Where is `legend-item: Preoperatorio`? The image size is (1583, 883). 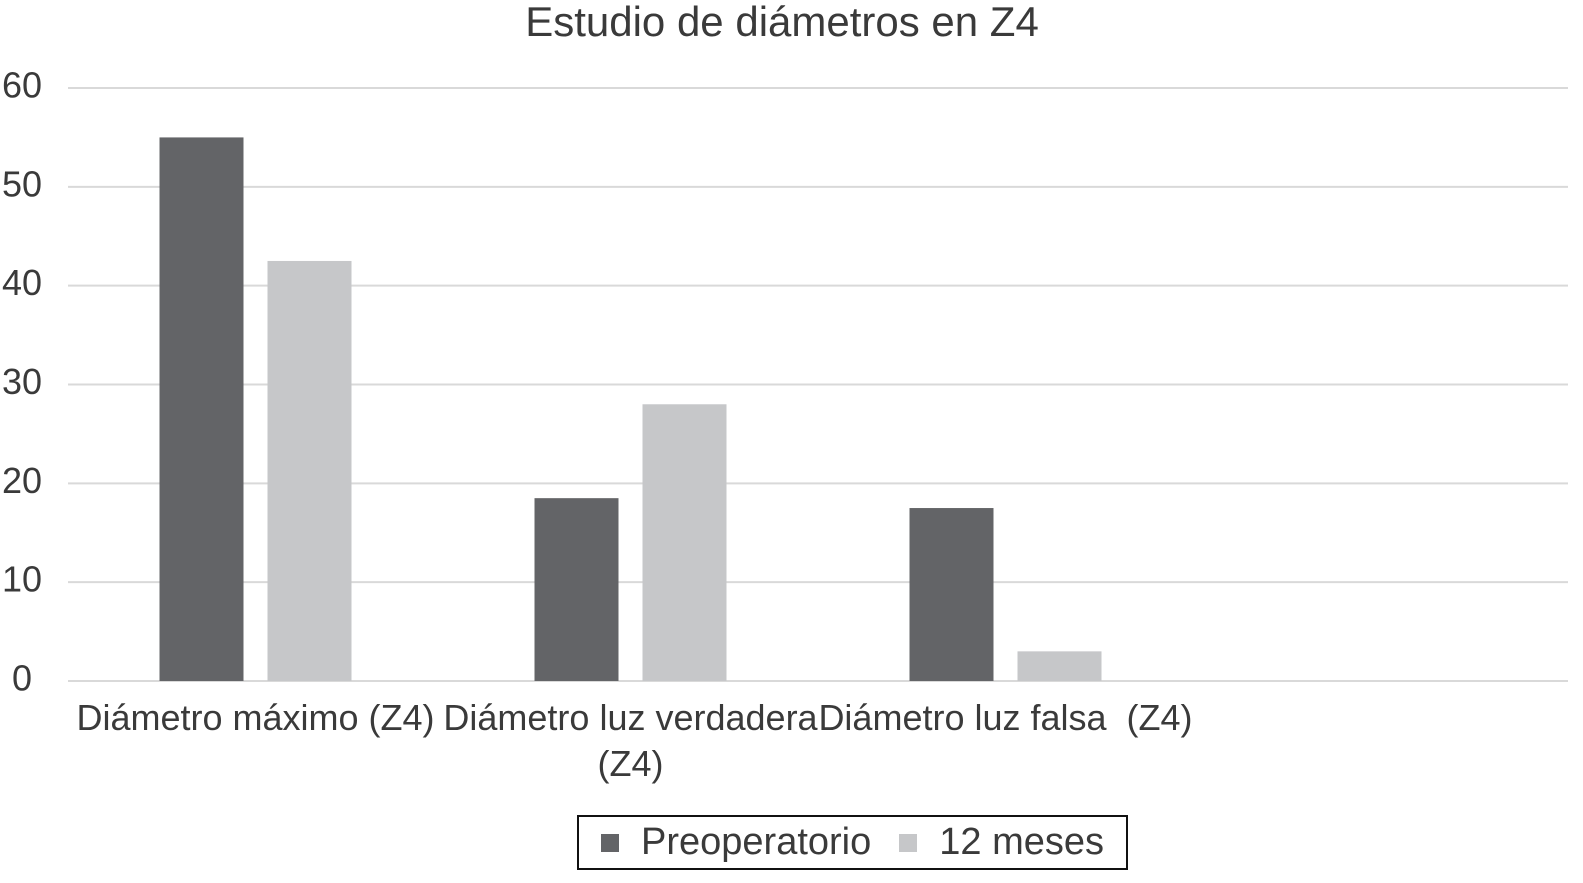
legend-item: Preoperatorio is located at coordinates (736, 842).